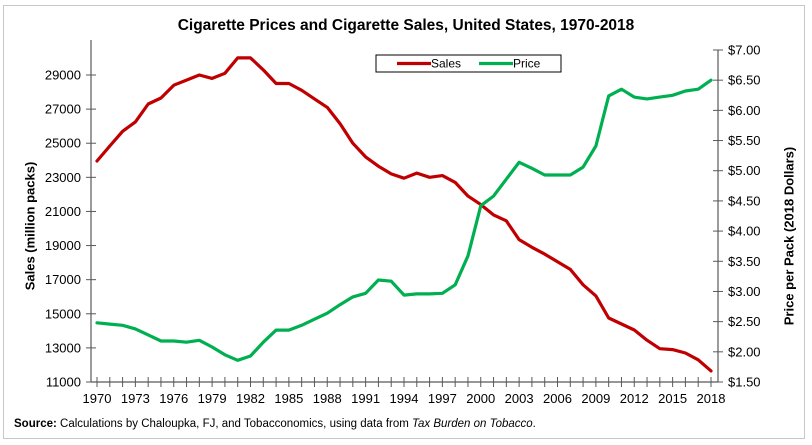 This screenshot has height=445, width=812. I want to click on y-left-tick-label: 21000, so click(63, 211).